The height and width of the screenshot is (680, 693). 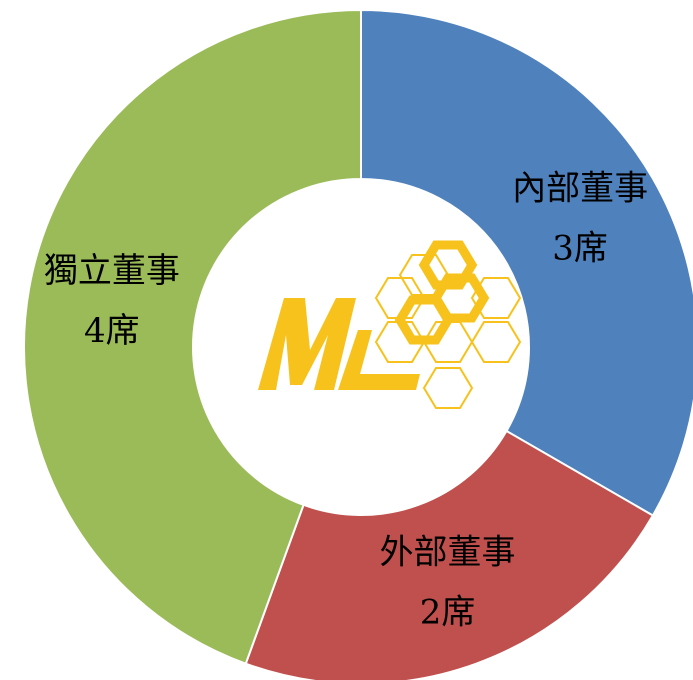 I want to click on slice-value-label: 3席, so click(x=580, y=249).